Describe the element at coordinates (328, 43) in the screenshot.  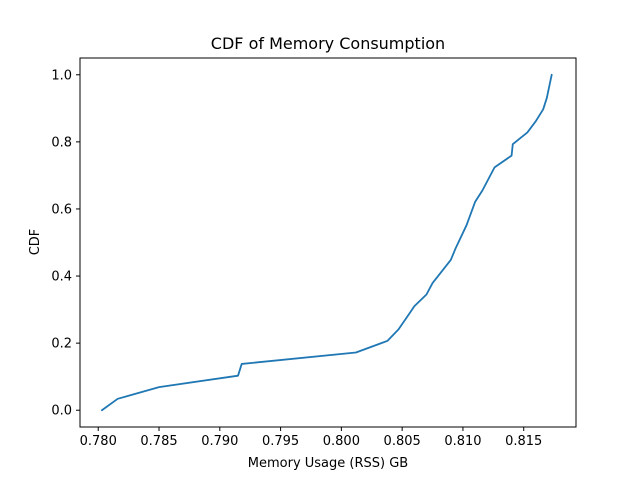
I see `chart-title: CDF of Memory Consumption` at that location.